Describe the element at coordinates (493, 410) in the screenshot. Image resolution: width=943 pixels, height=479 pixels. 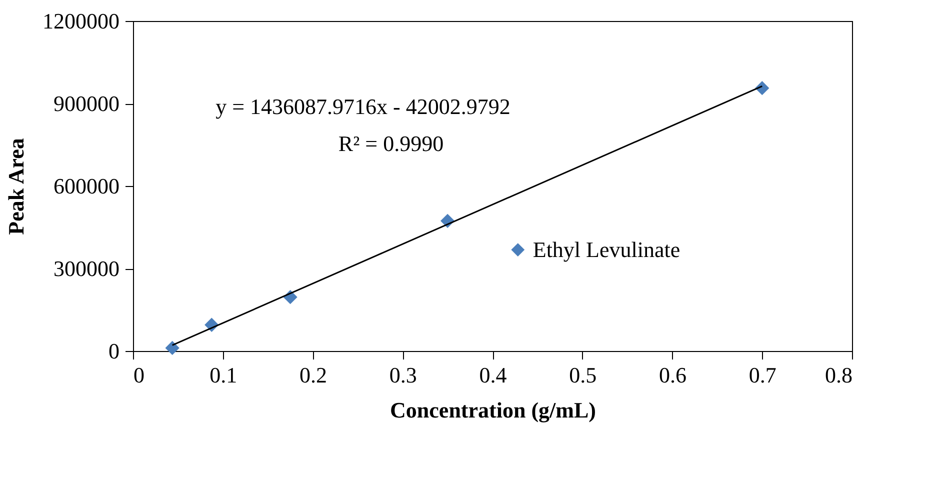
I see `x-axis-title: Concentration (g/mL)` at that location.